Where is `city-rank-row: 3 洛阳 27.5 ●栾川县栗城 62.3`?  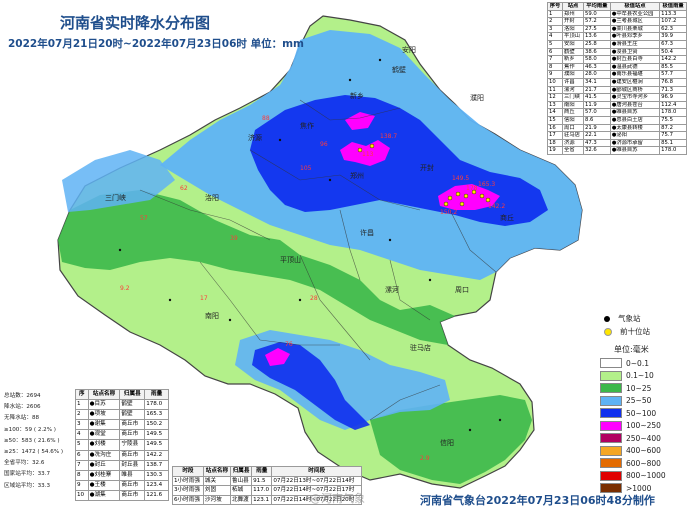 city-rank-row: 3 洛阳 27.5 ●栾川县栗城 62.3 is located at coordinates (616, 29).